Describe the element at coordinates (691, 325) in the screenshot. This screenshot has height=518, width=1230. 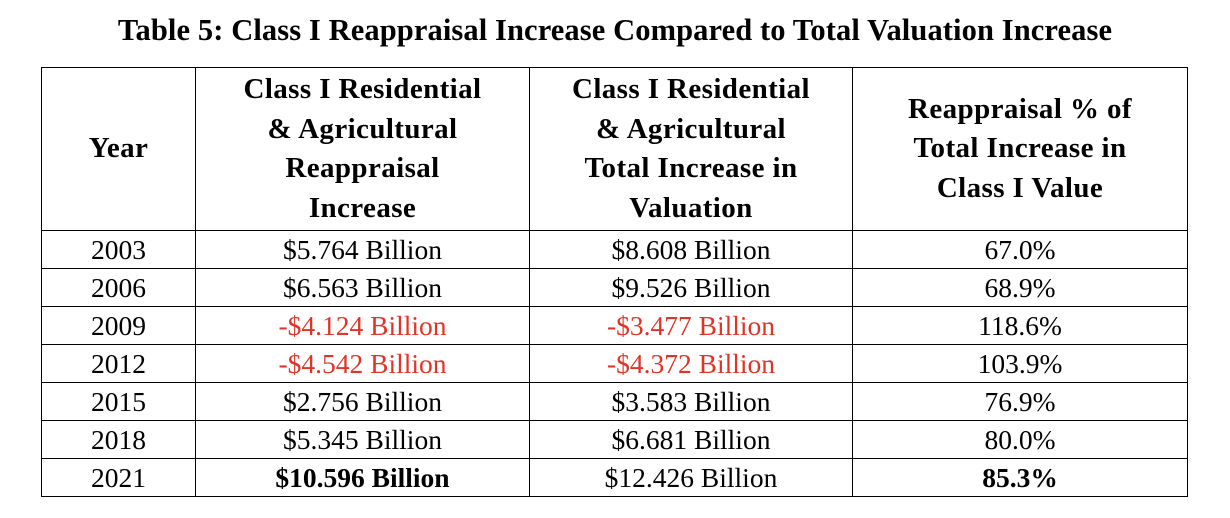
I see `total-cell-negative: -$3.477 Billion` at that location.